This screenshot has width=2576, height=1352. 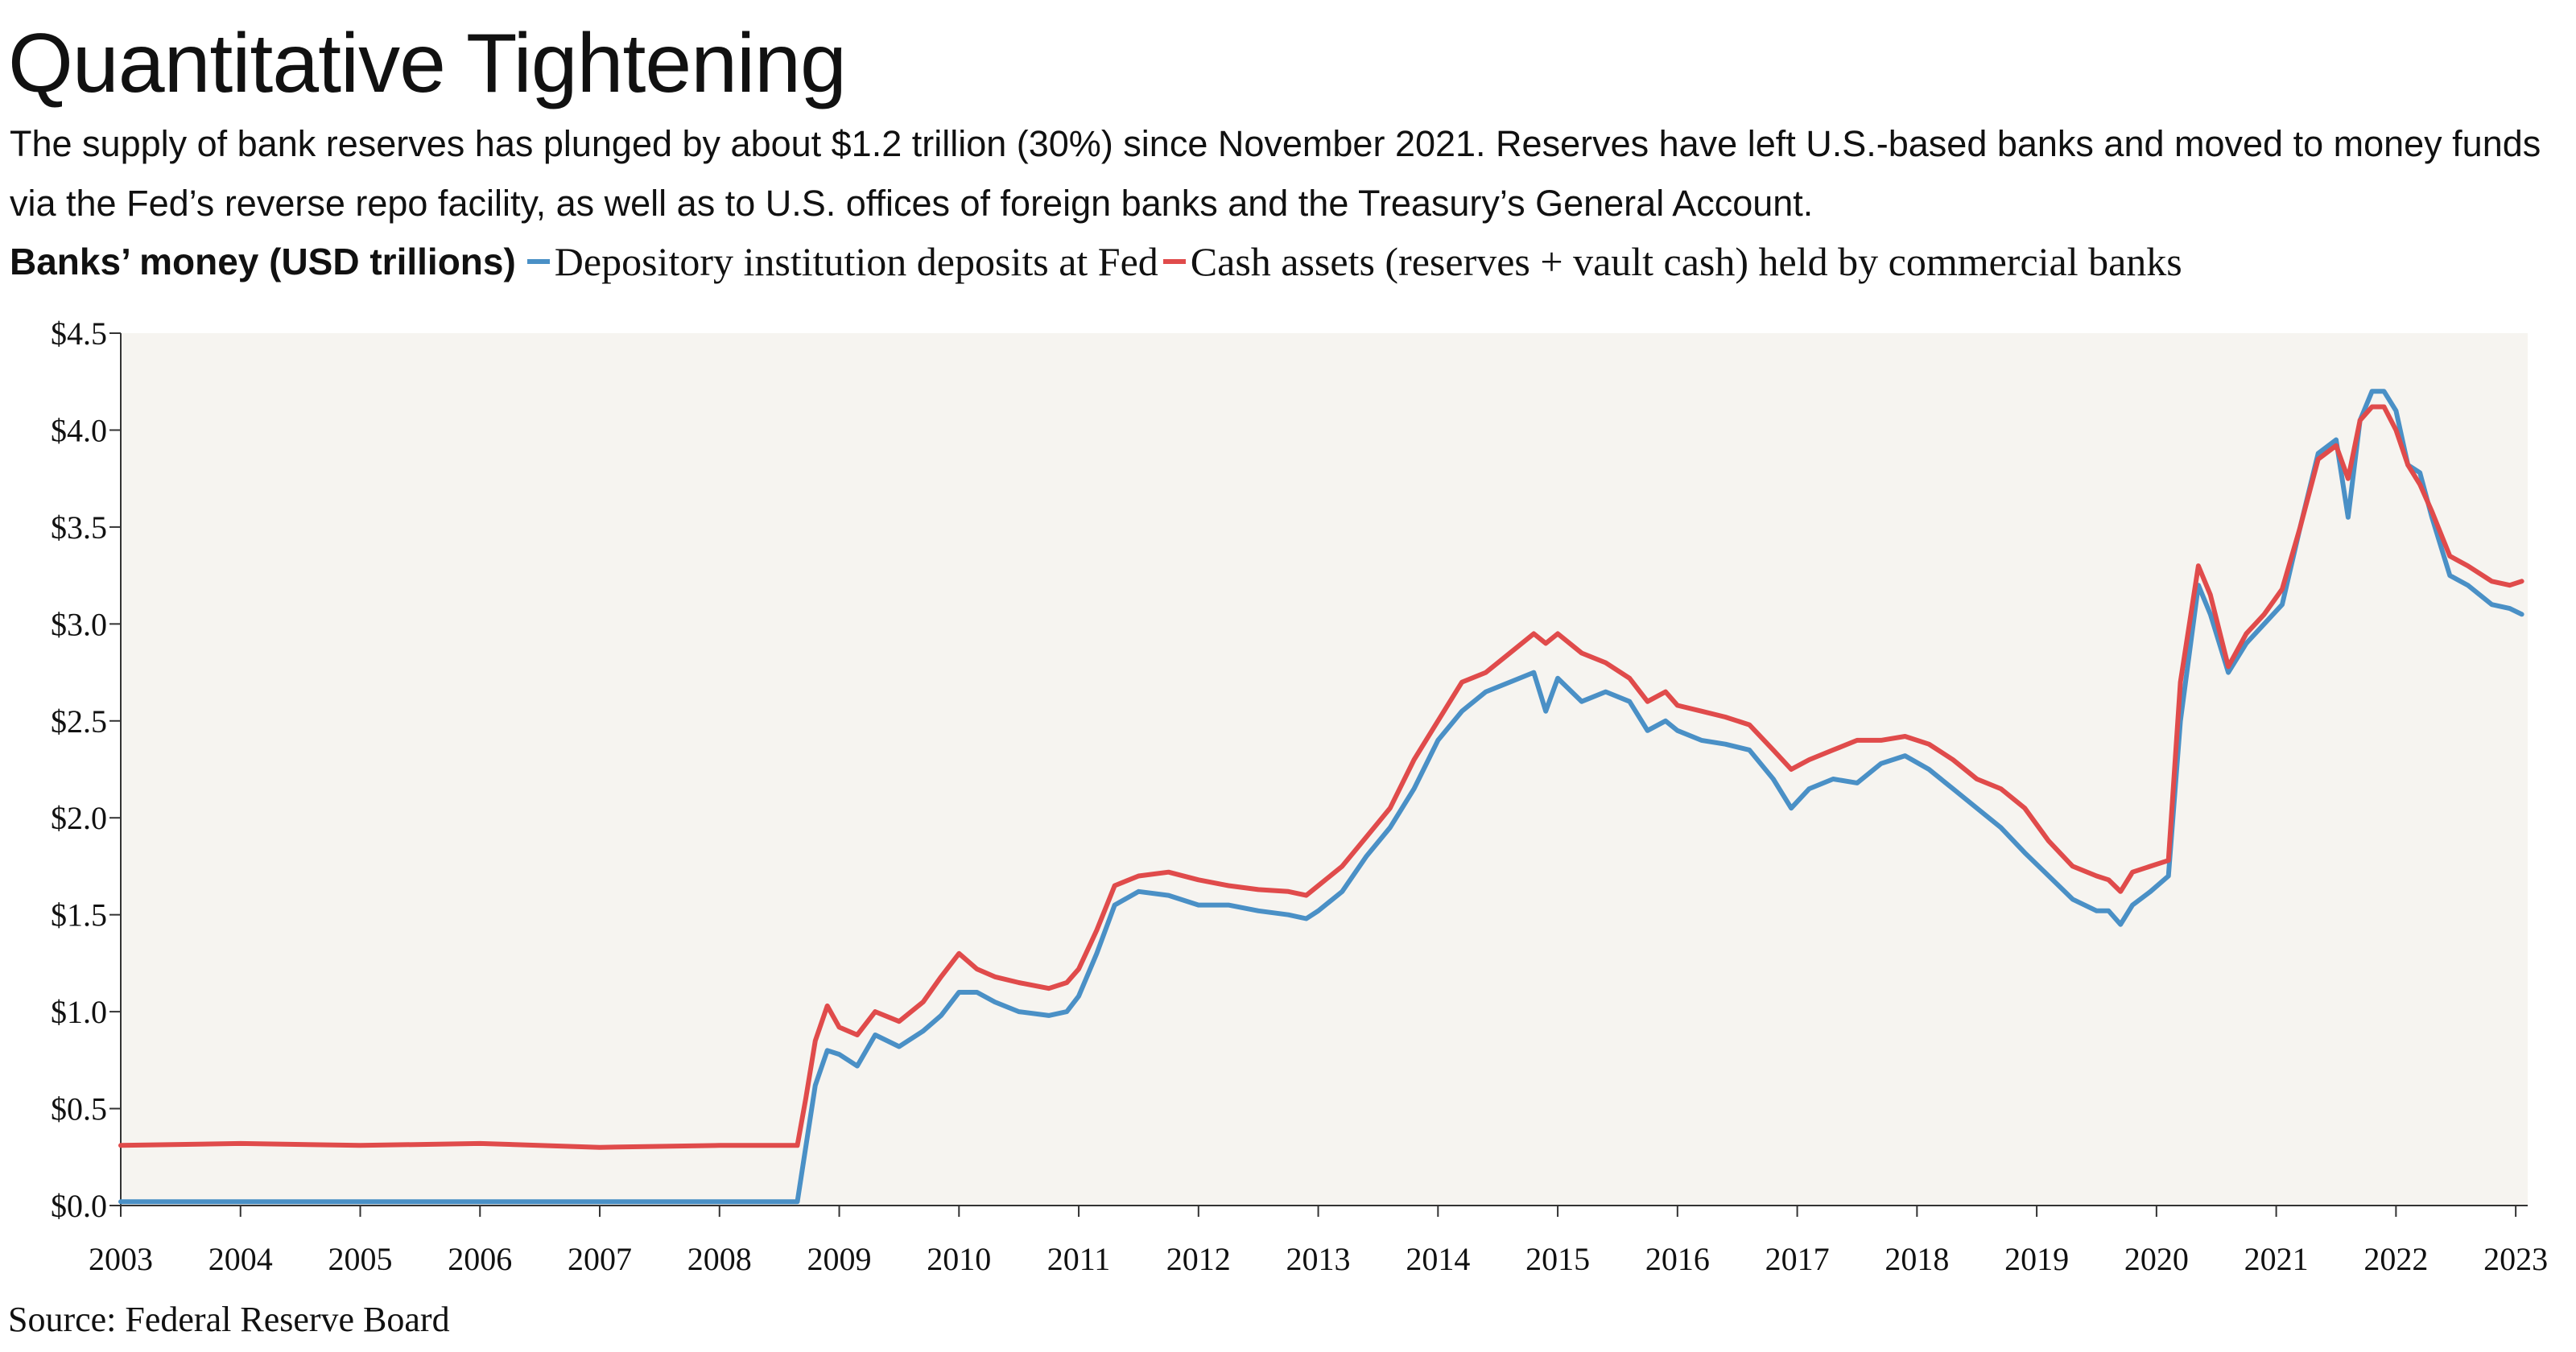 I want to click on x-tick-label: 2003, so click(x=121, y=1259).